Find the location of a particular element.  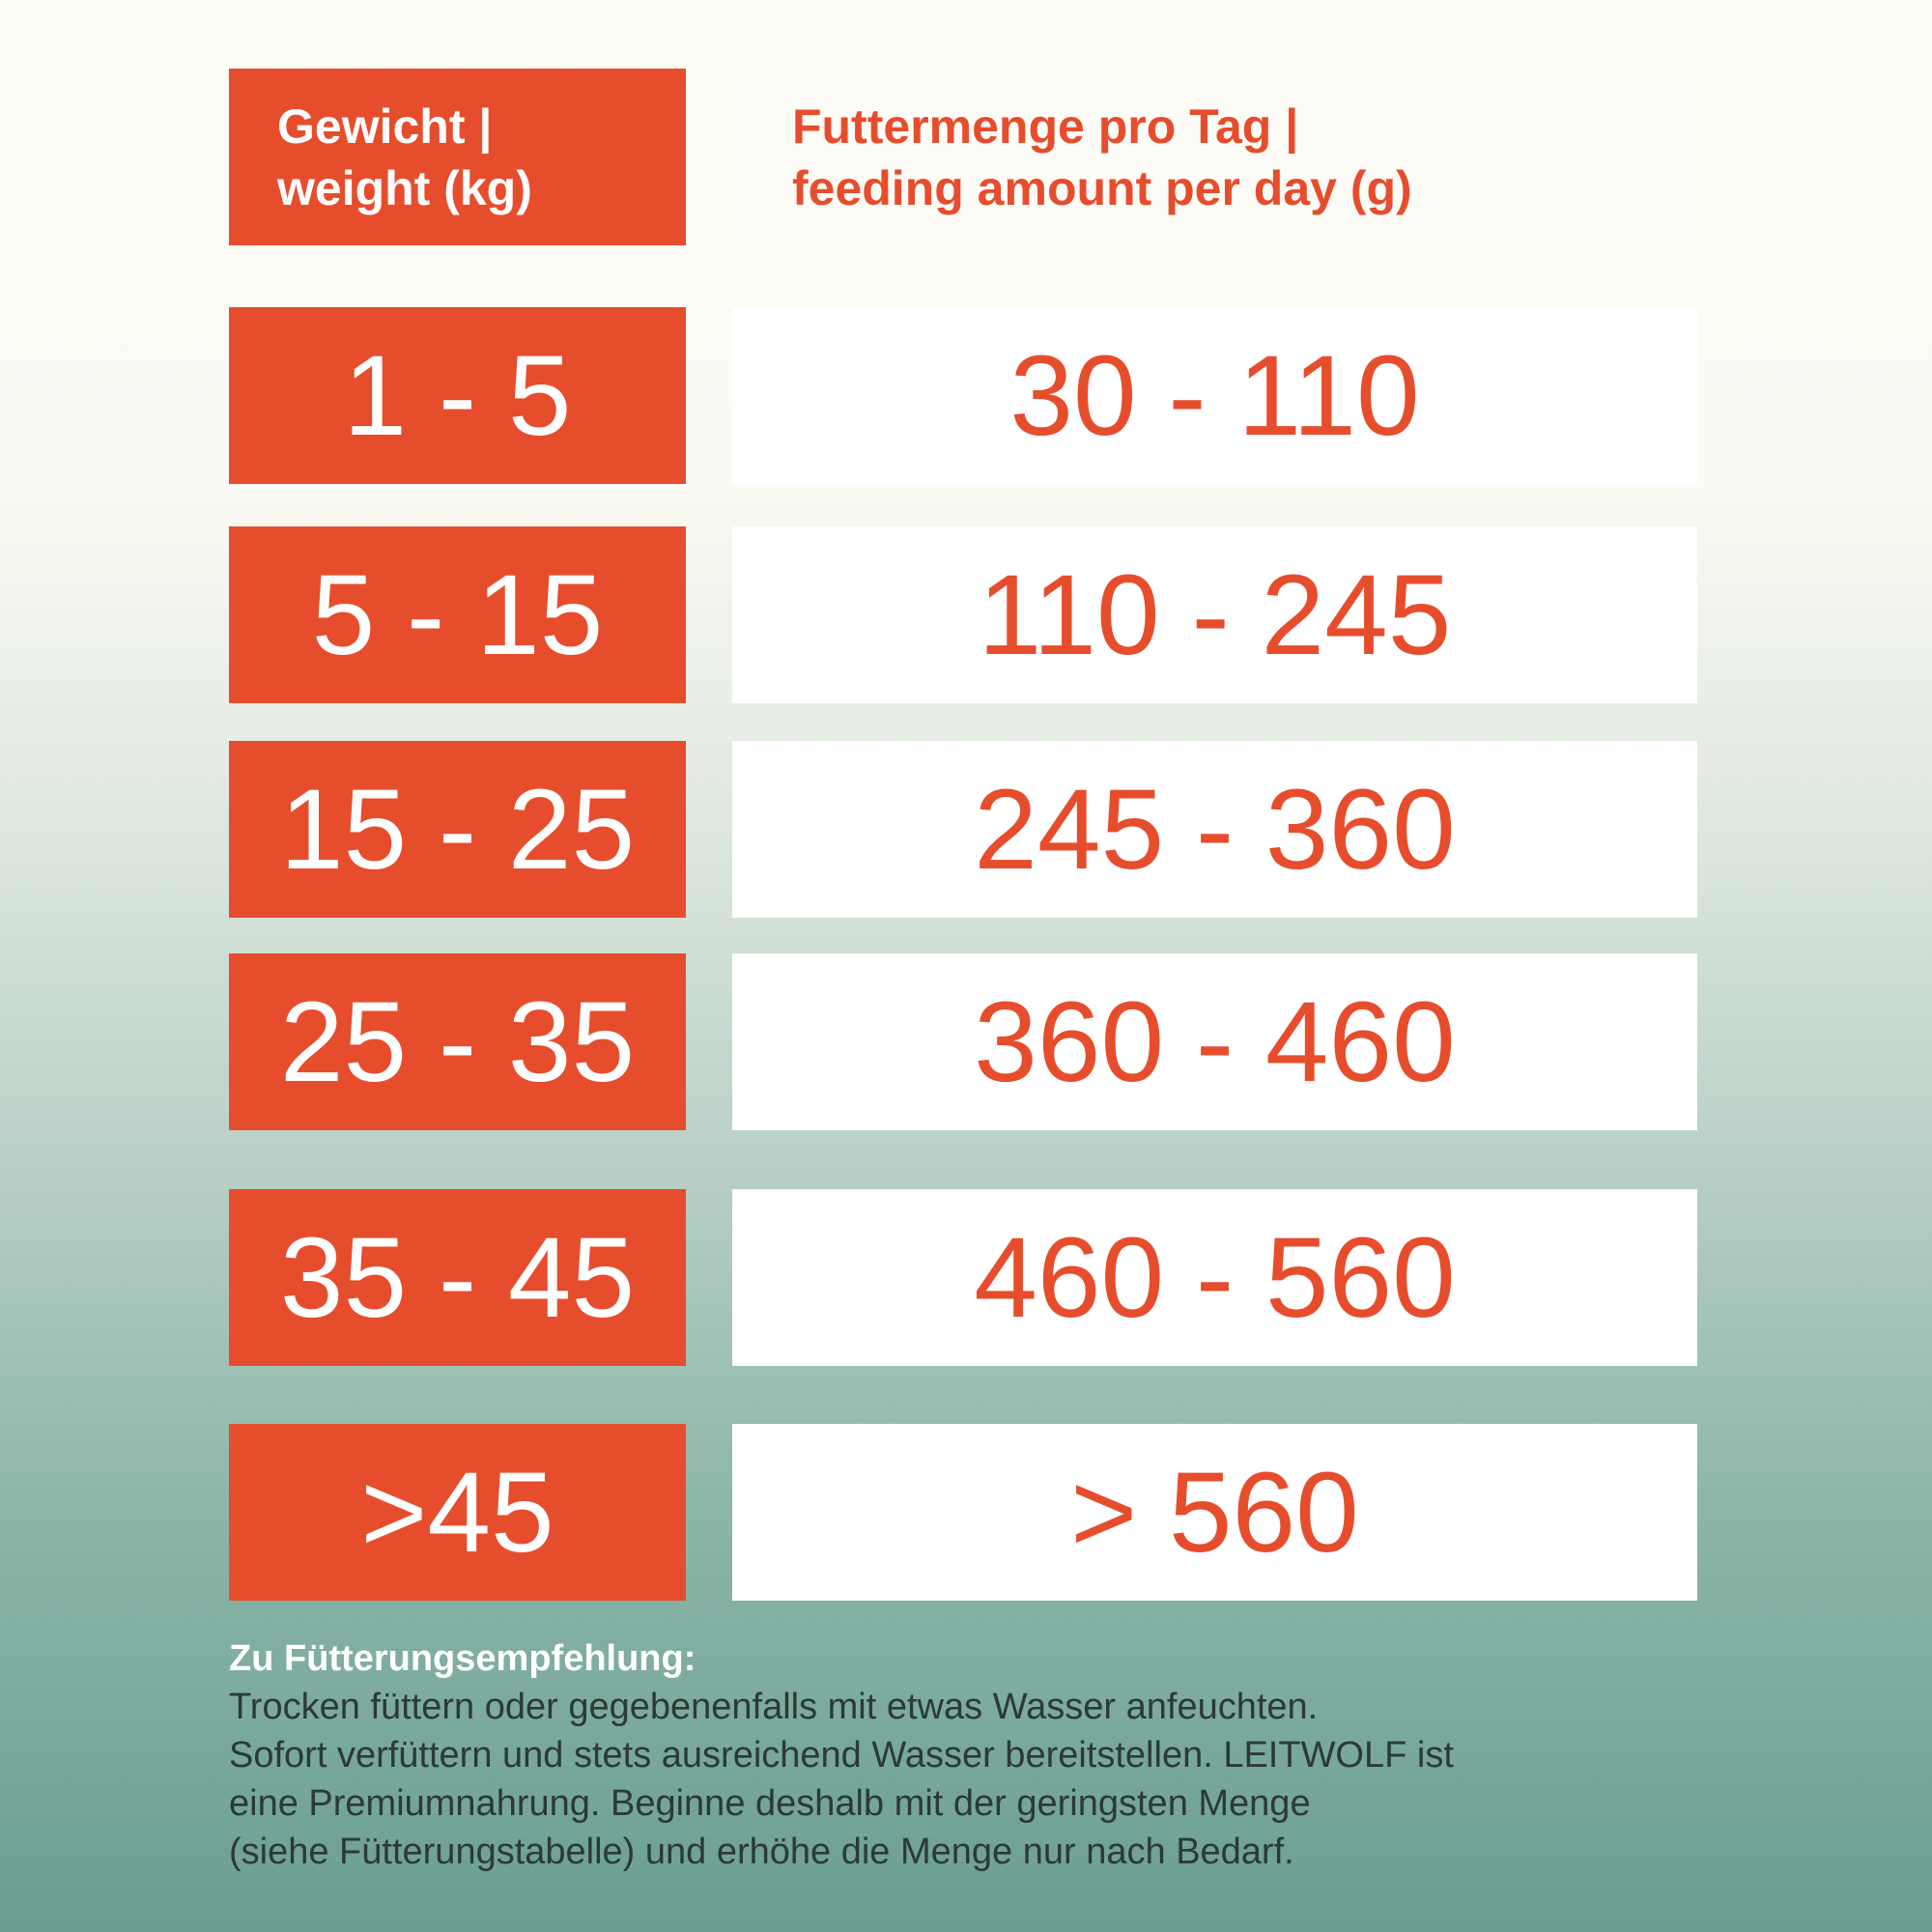

weight-value: >45 is located at coordinates (457, 1512).